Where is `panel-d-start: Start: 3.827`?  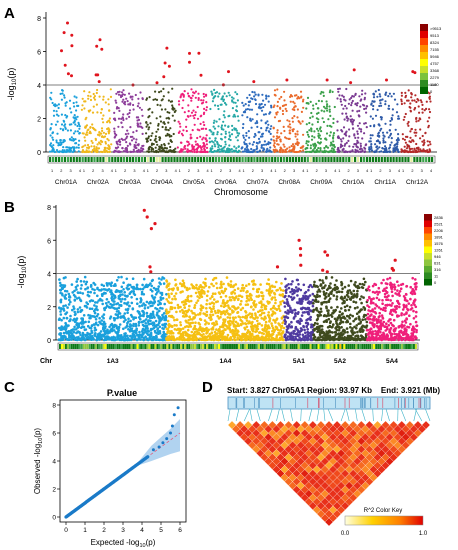
panel-d-start: Start: 3.827 is located at coordinates (249, 390).